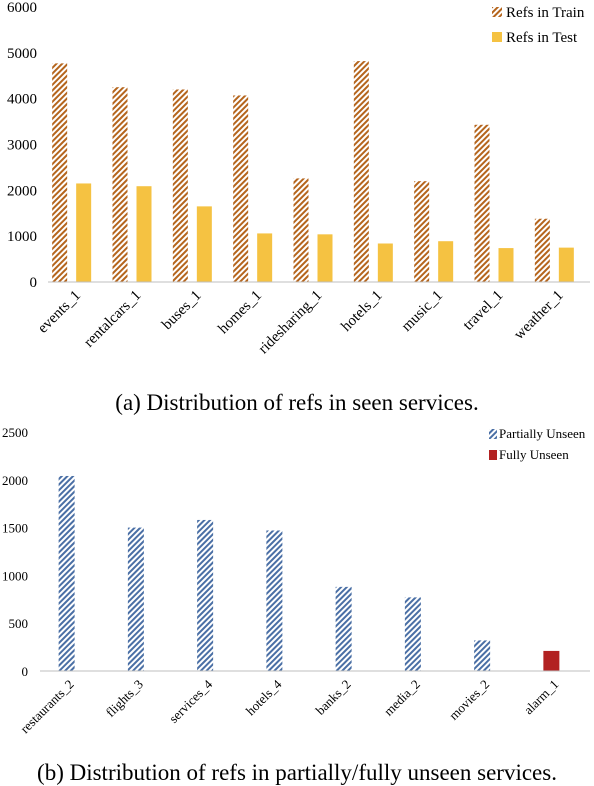  What do you see at coordinates (332, 697) in the screenshot?
I see `x-tick-label-banks-2: banks_2` at bounding box center [332, 697].